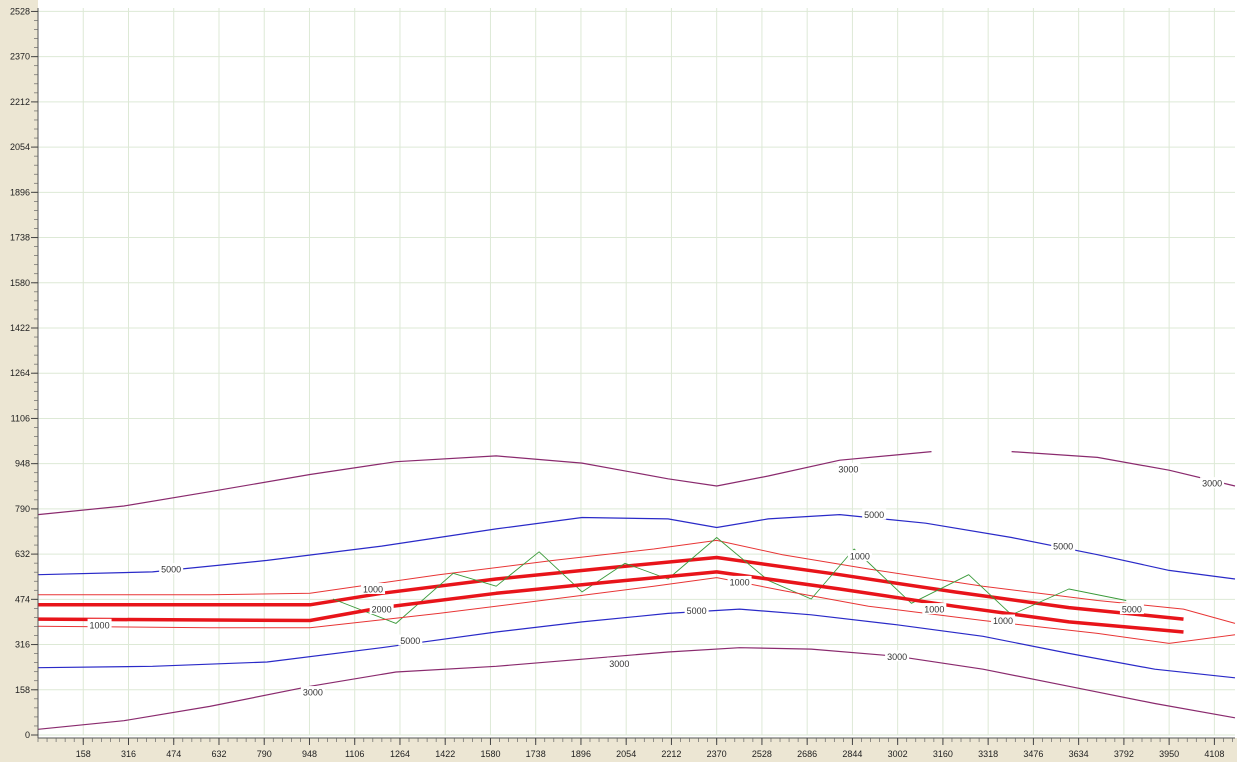 The width and height of the screenshot is (1237, 767). What do you see at coordinates (671, 754) in the screenshot?
I see `x-tick-label: 2212` at bounding box center [671, 754].